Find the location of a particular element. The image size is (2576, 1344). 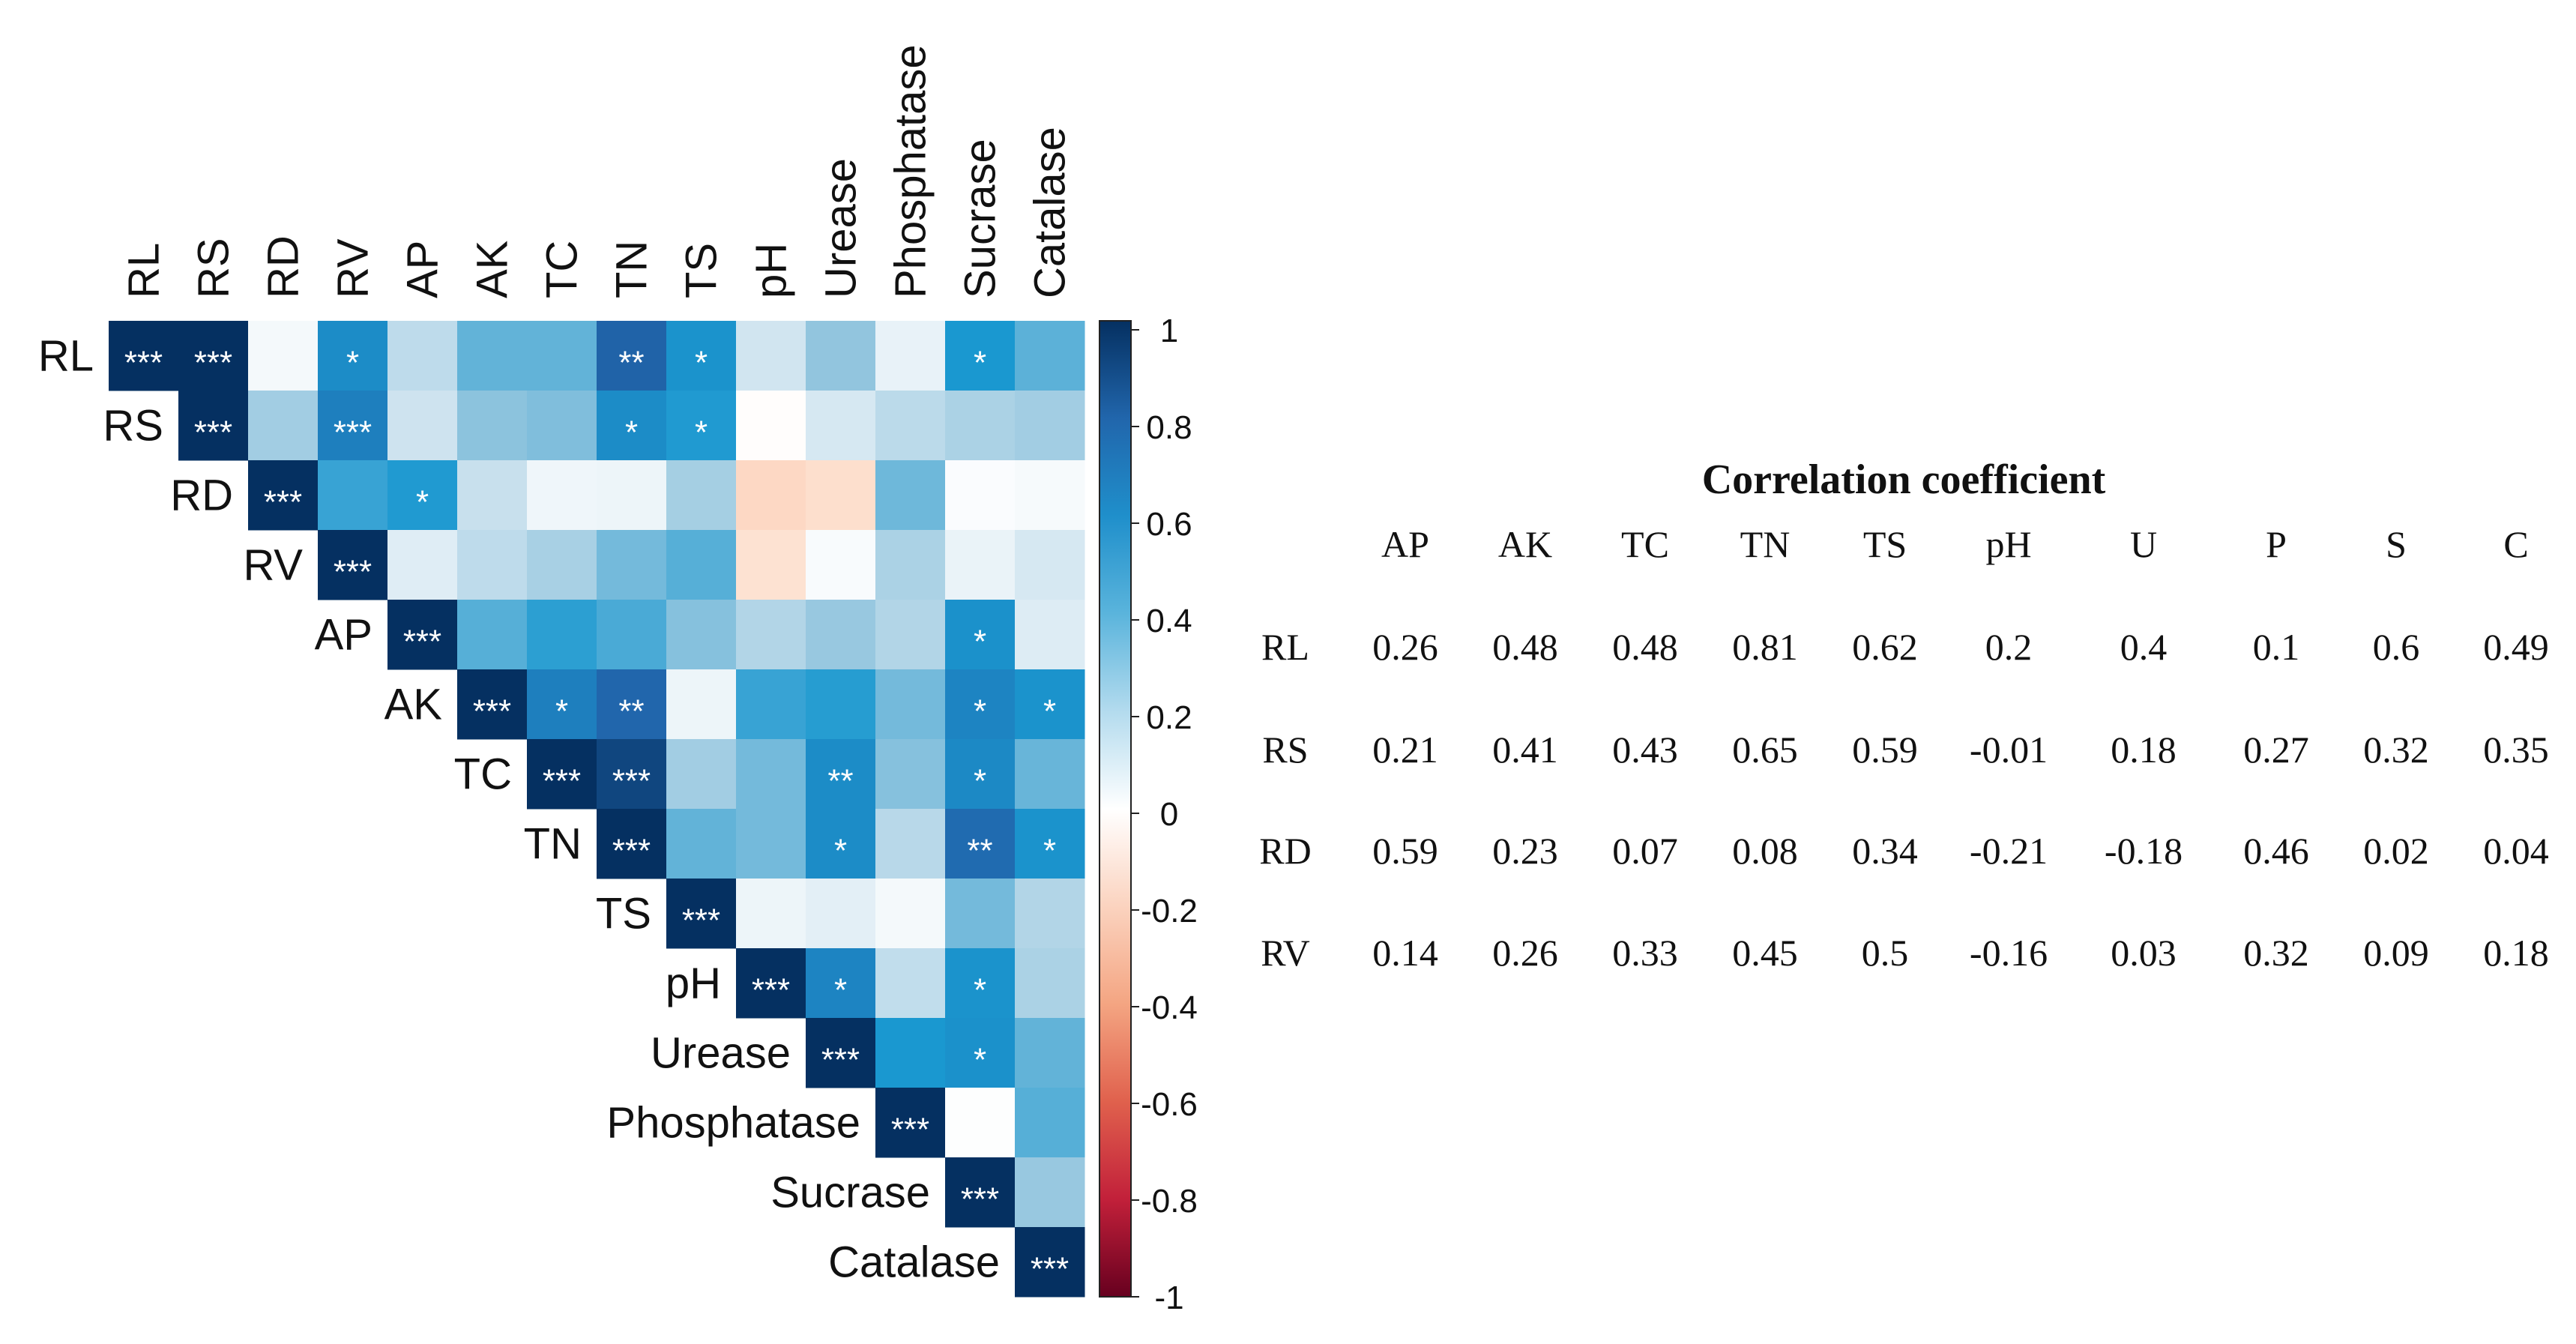

heatmap-cell-RL-RL is located at coordinates (144, 356).